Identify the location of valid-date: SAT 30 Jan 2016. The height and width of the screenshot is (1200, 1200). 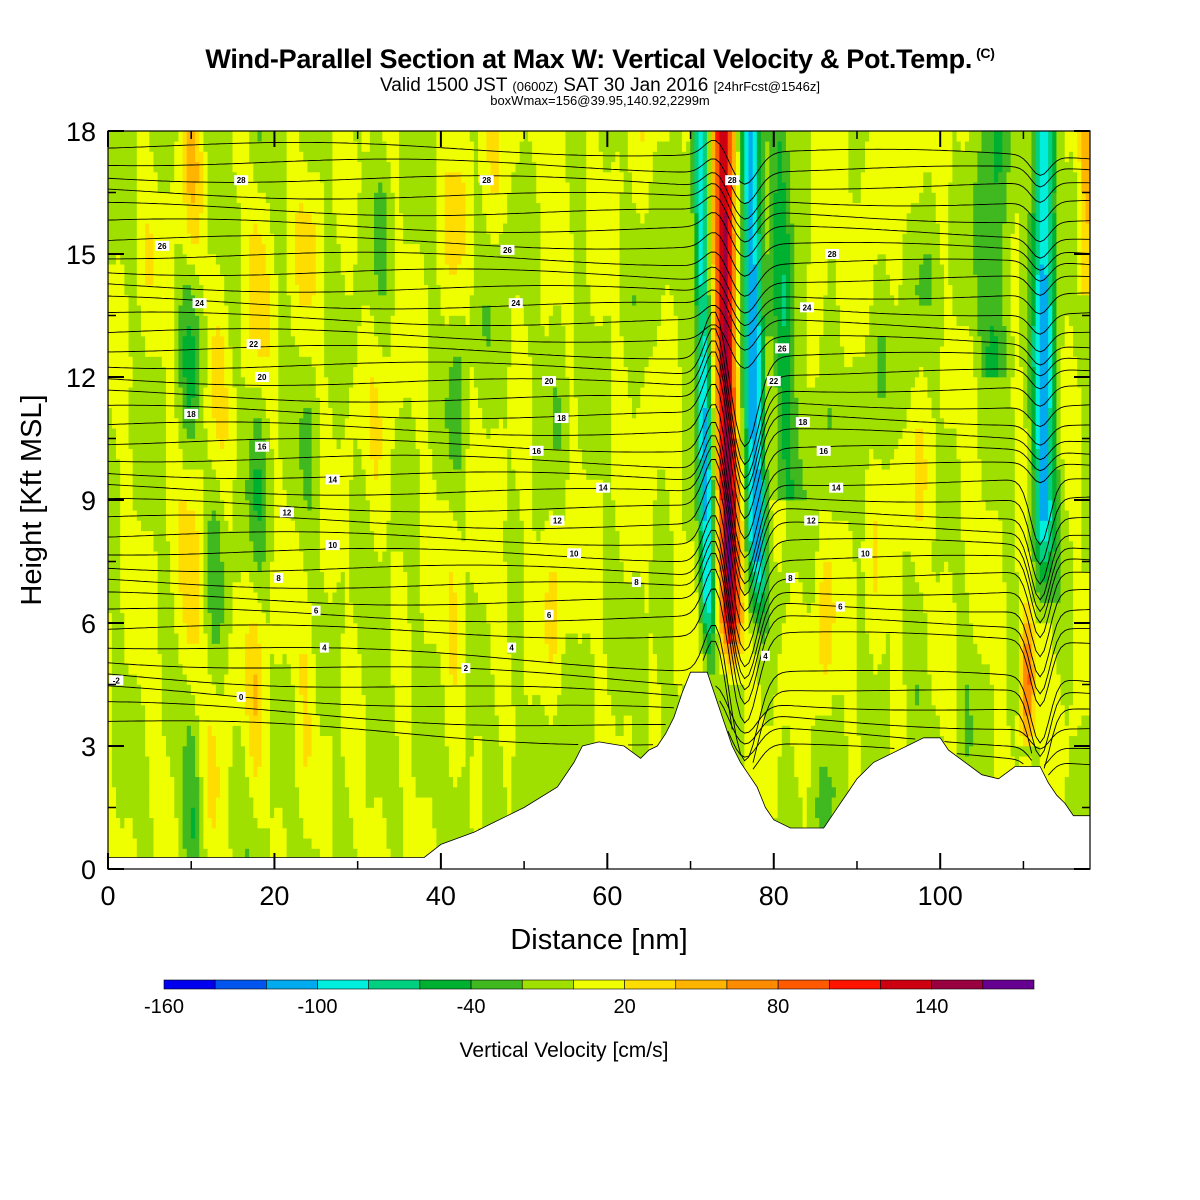
(636, 85).